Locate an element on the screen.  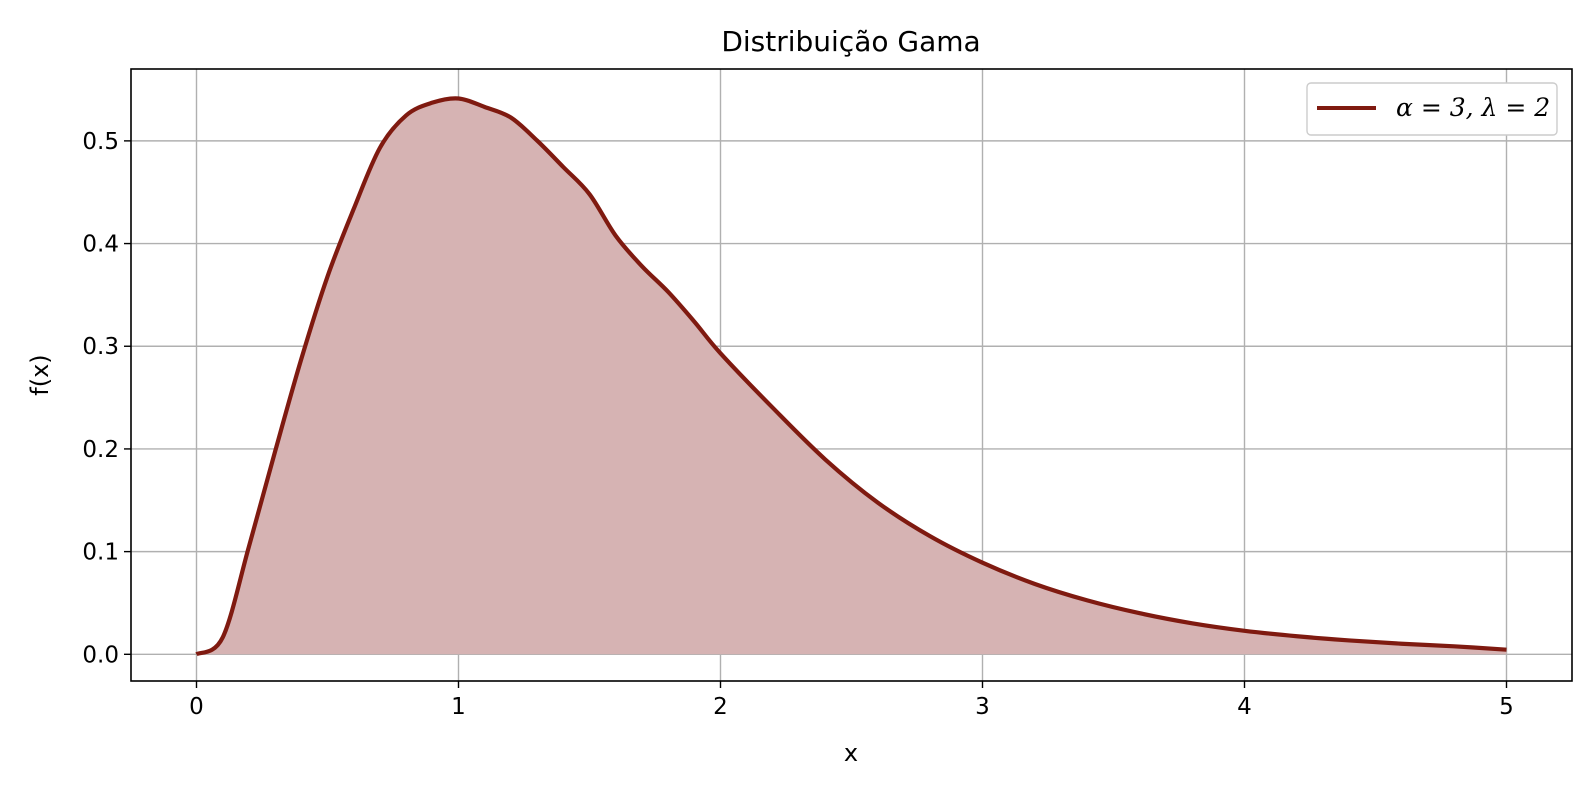
x-tick-label: 5 is located at coordinates (1506, 707).